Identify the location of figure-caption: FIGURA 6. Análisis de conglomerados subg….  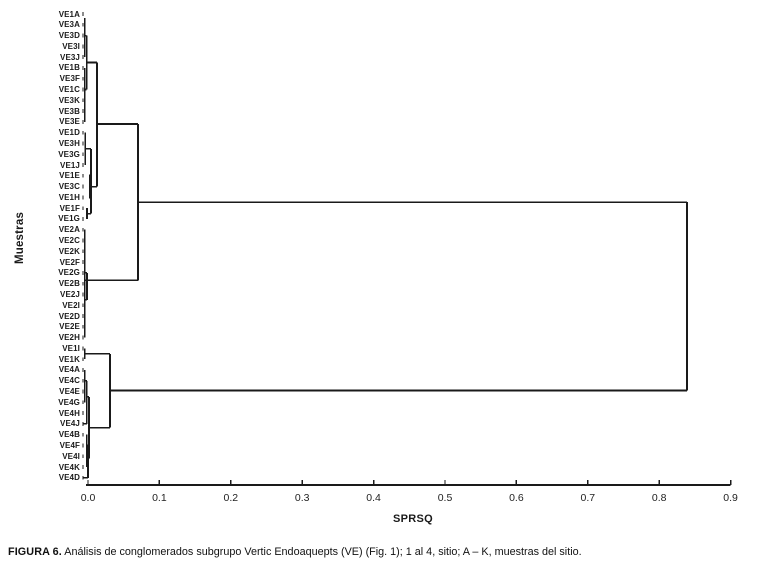
(383, 552).